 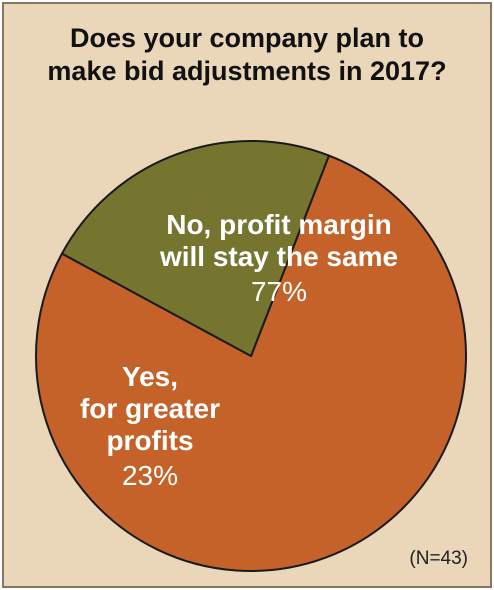 What do you see at coordinates (279, 224) in the screenshot?
I see `slice-label-no-line-1: No, profit margin` at bounding box center [279, 224].